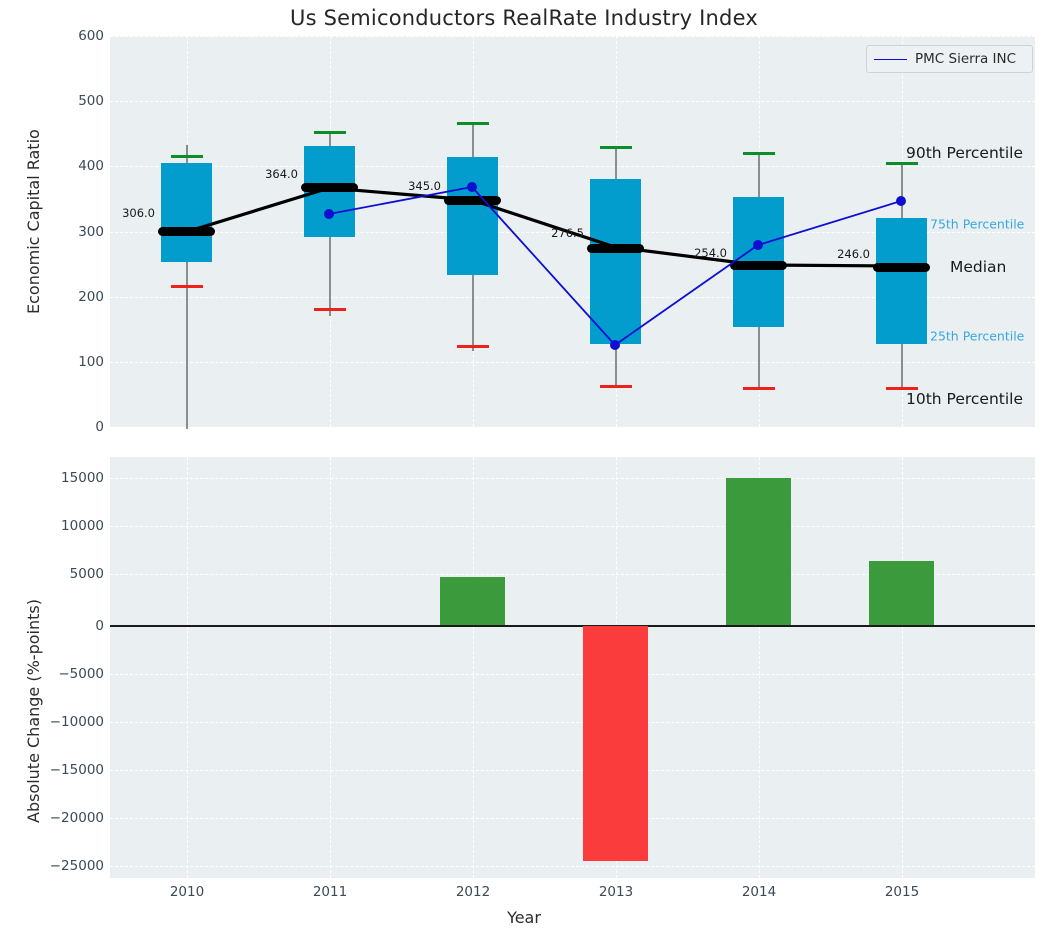  Describe the element at coordinates (82, 526) in the screenshot. I see `bottom-y-tick: 10000` at that location.